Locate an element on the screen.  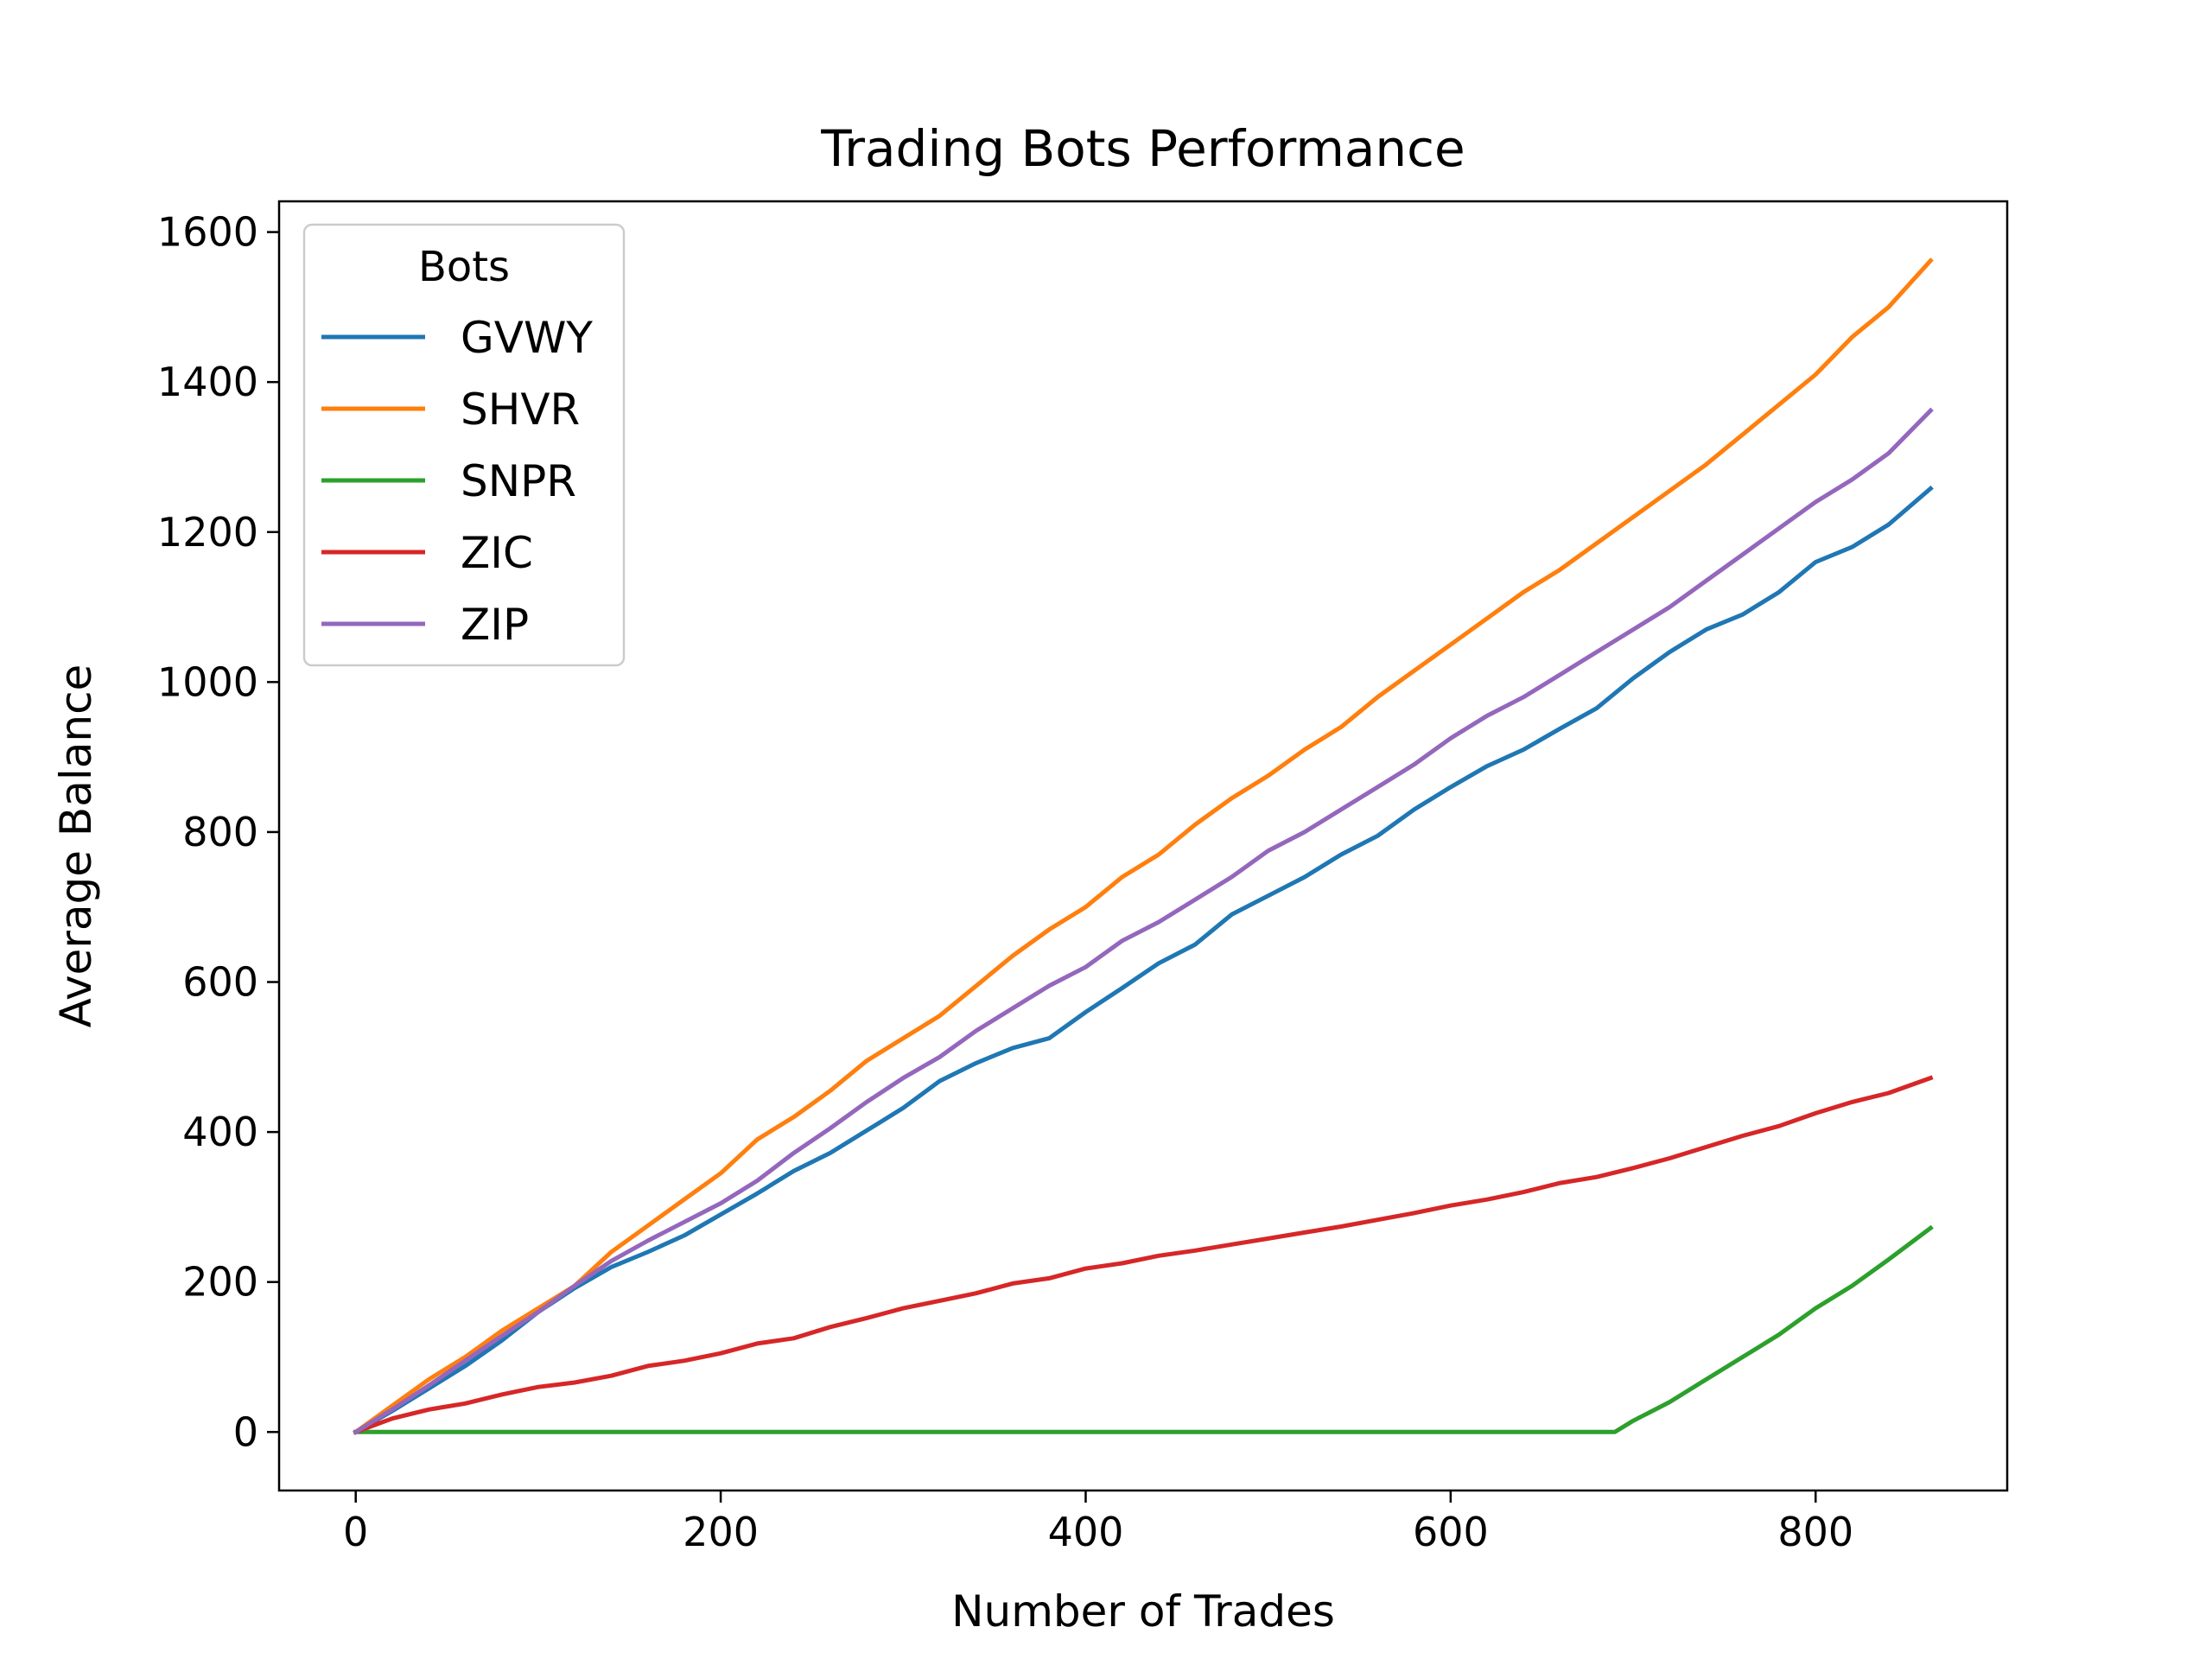
legend: Bots GVWY SHVR SNPR ZIC ZIP is located at coordinates (464, 445).